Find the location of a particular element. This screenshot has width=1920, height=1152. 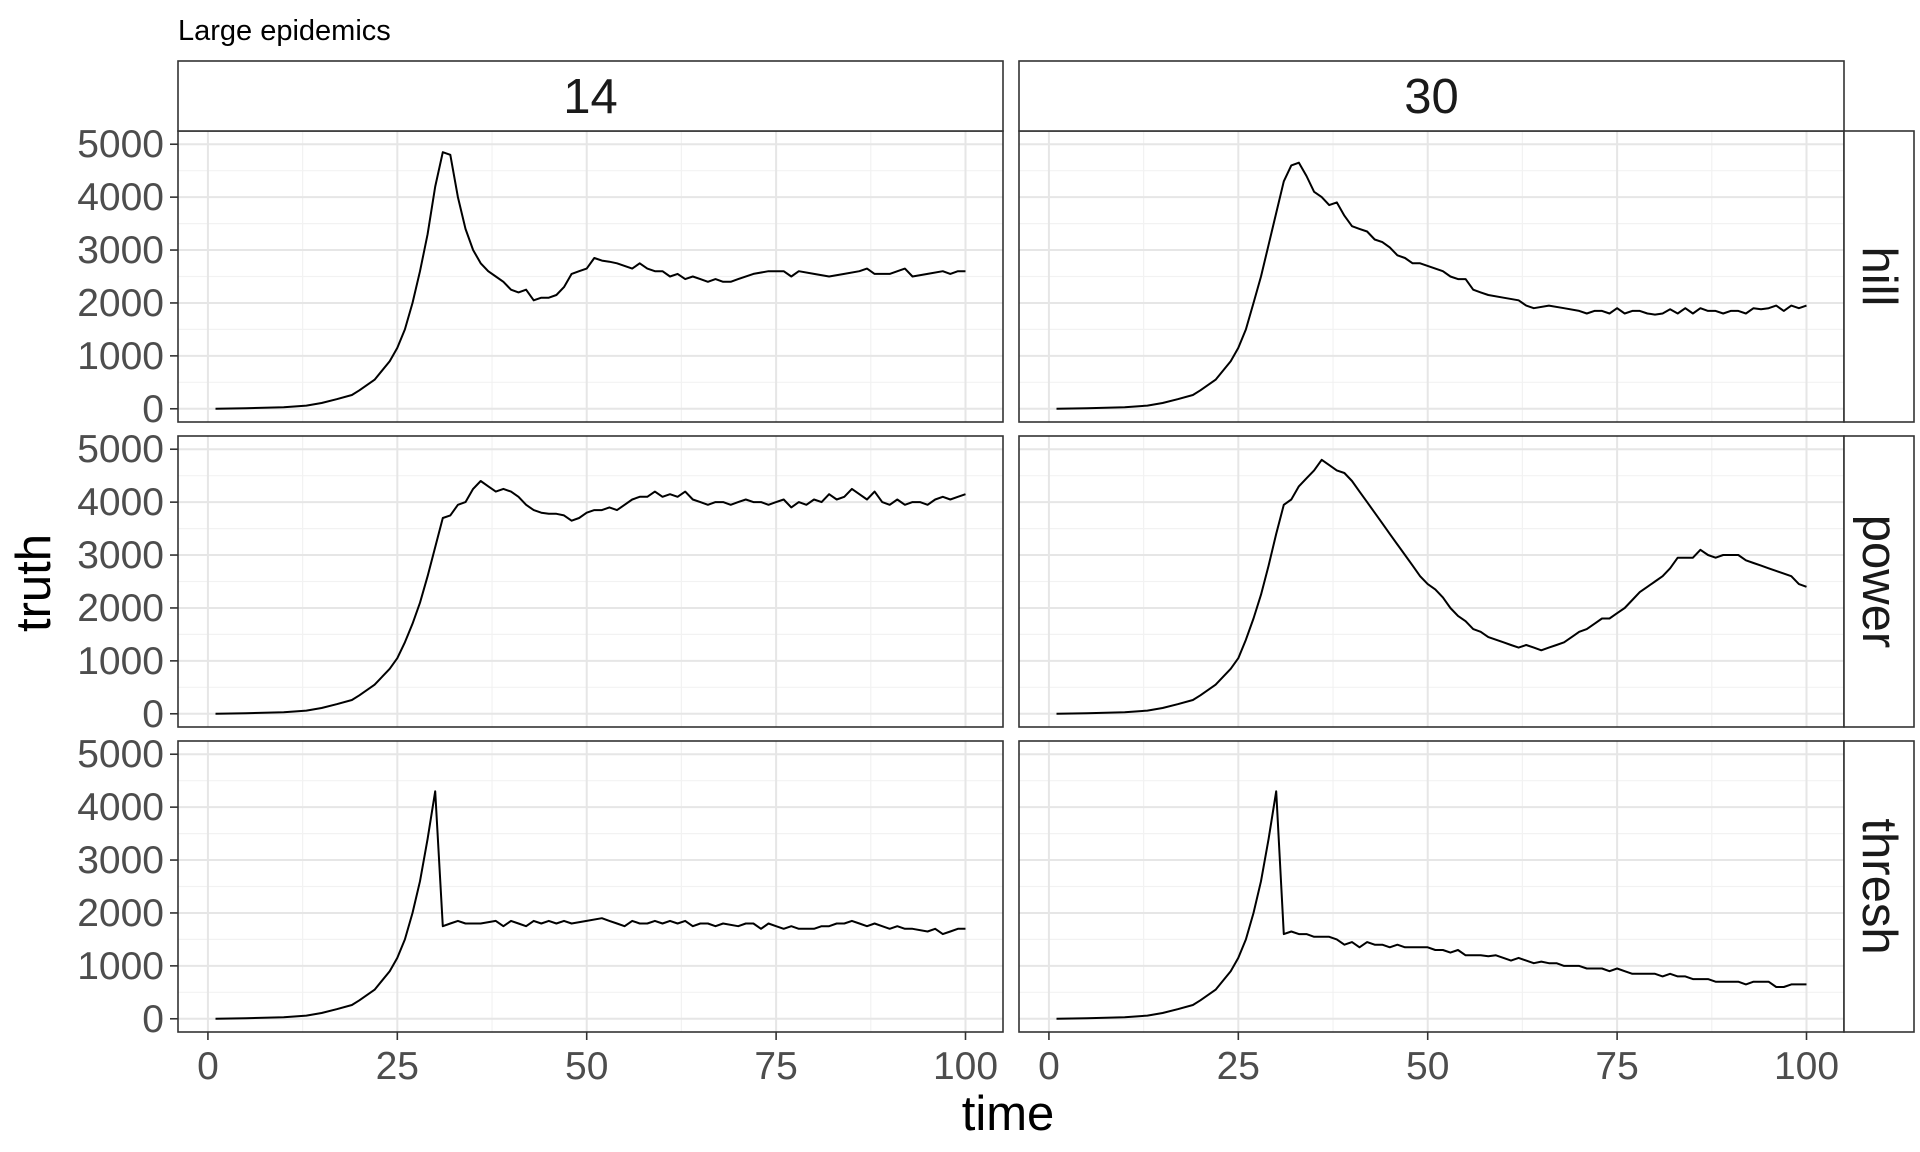

x-axis-title: time is located at coordinates (1008, 1114).